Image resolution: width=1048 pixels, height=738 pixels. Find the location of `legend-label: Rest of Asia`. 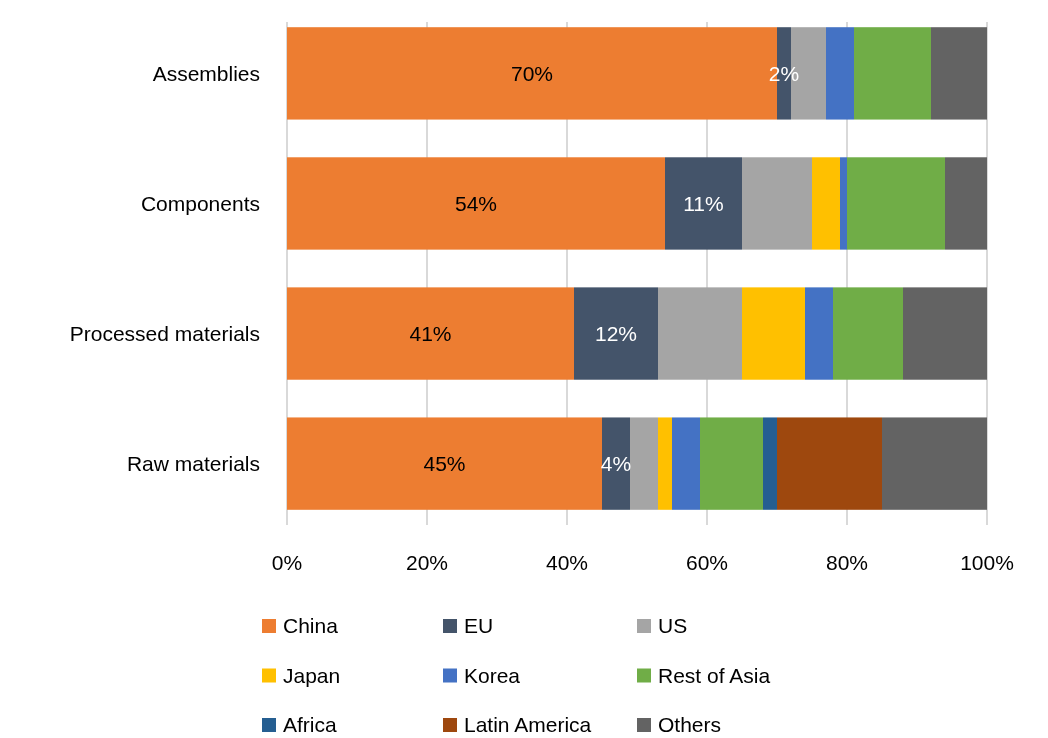

legend-label: Rest of Asia is located at coordinates (714, 675).